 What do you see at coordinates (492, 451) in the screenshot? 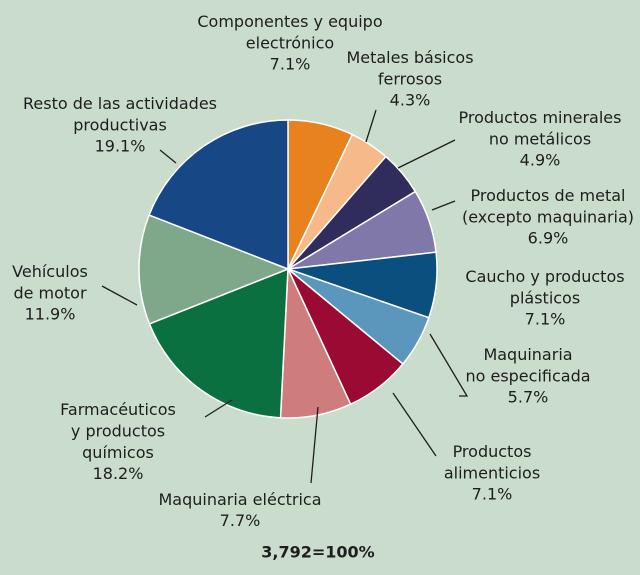
I see `label-line: Productos` at bounding box center [492, 451].